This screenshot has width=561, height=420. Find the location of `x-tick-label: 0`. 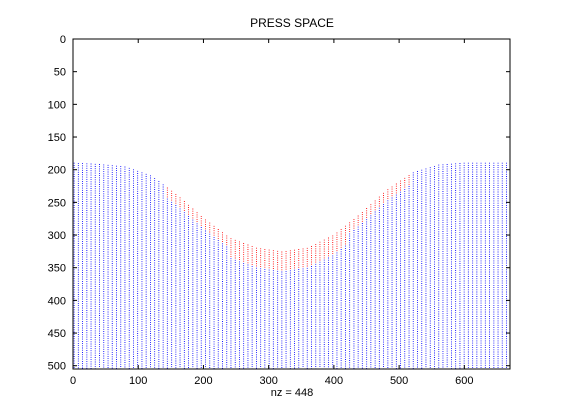

x-tick-label: 0 is located at coordinates (73, 381).